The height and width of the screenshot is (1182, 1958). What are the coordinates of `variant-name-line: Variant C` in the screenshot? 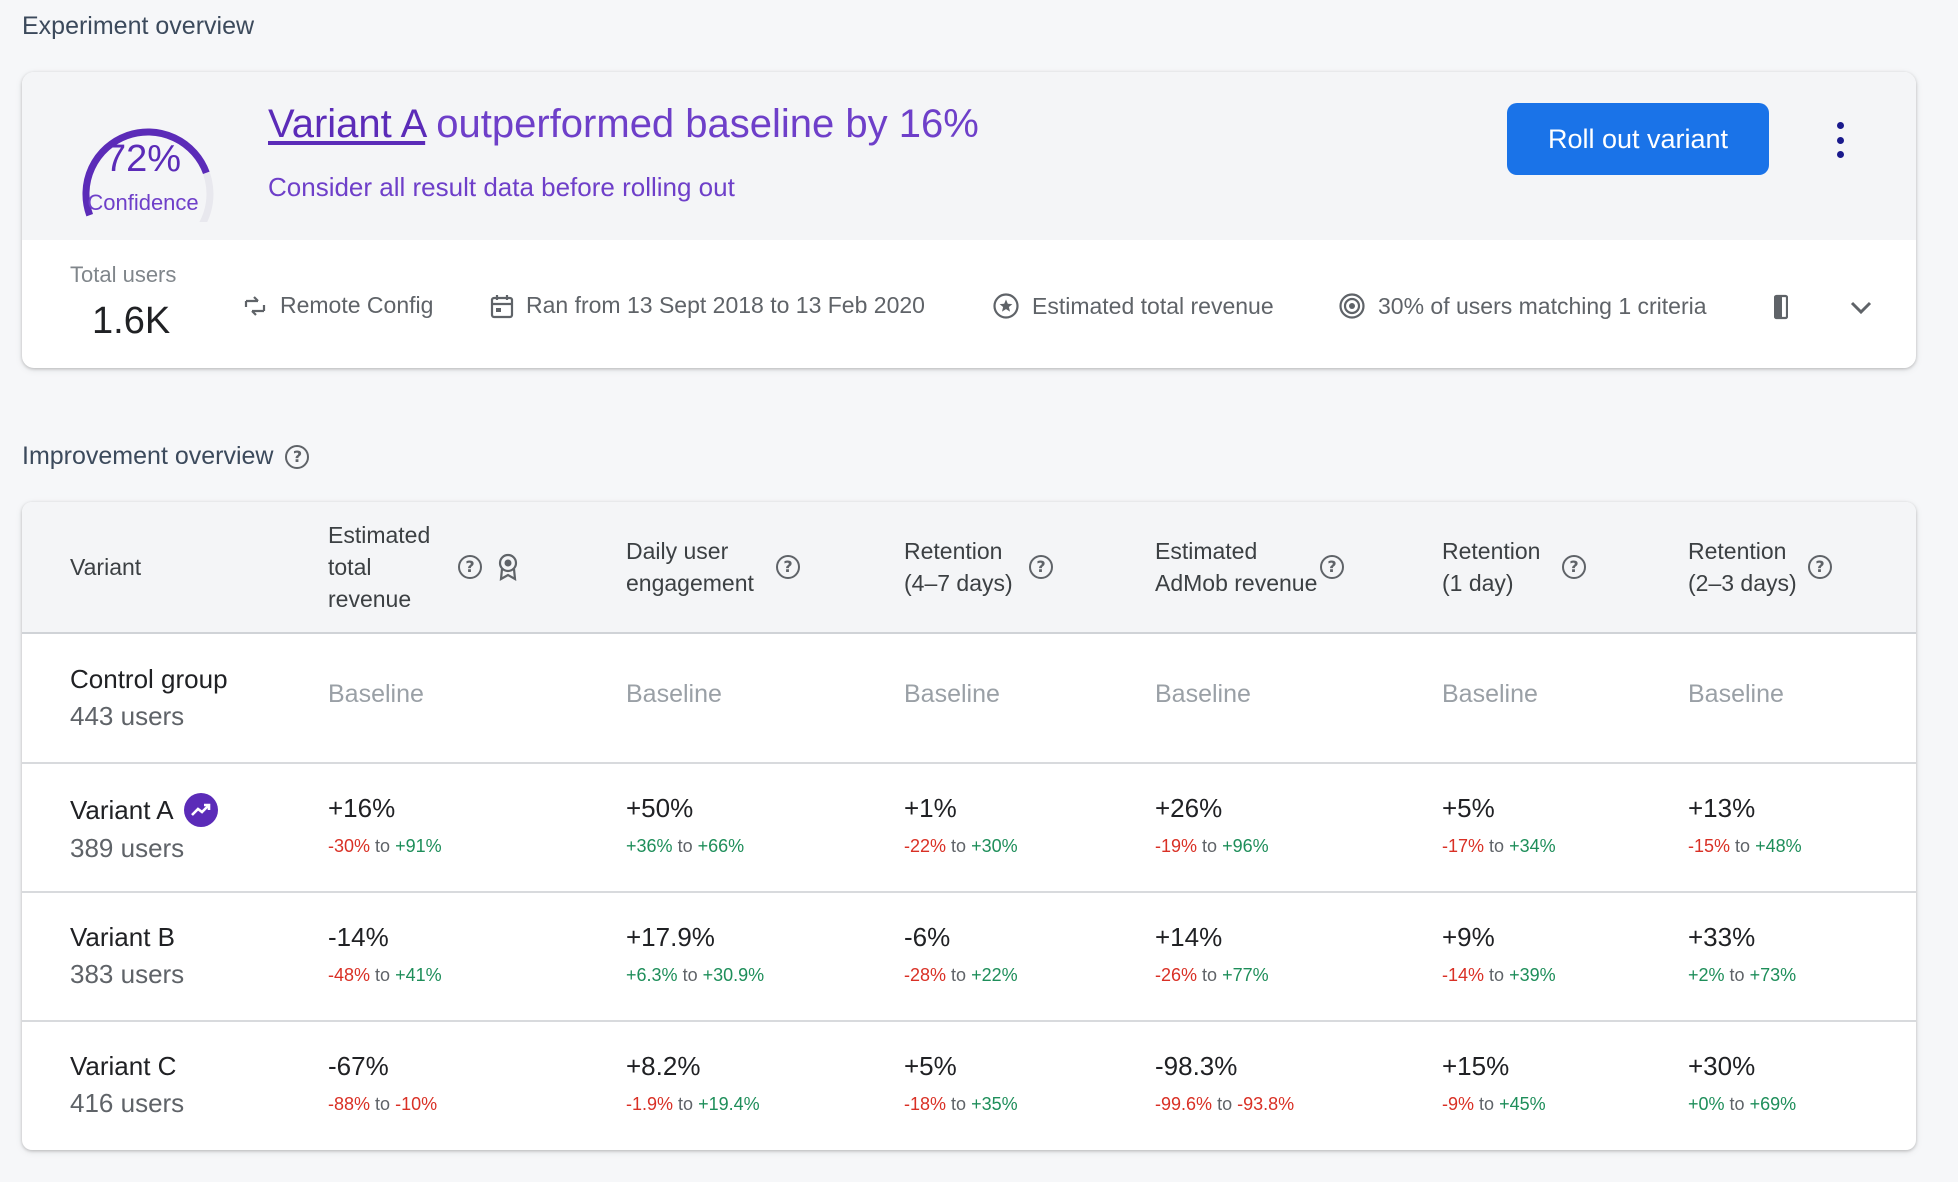 It's located at (127, 1066).